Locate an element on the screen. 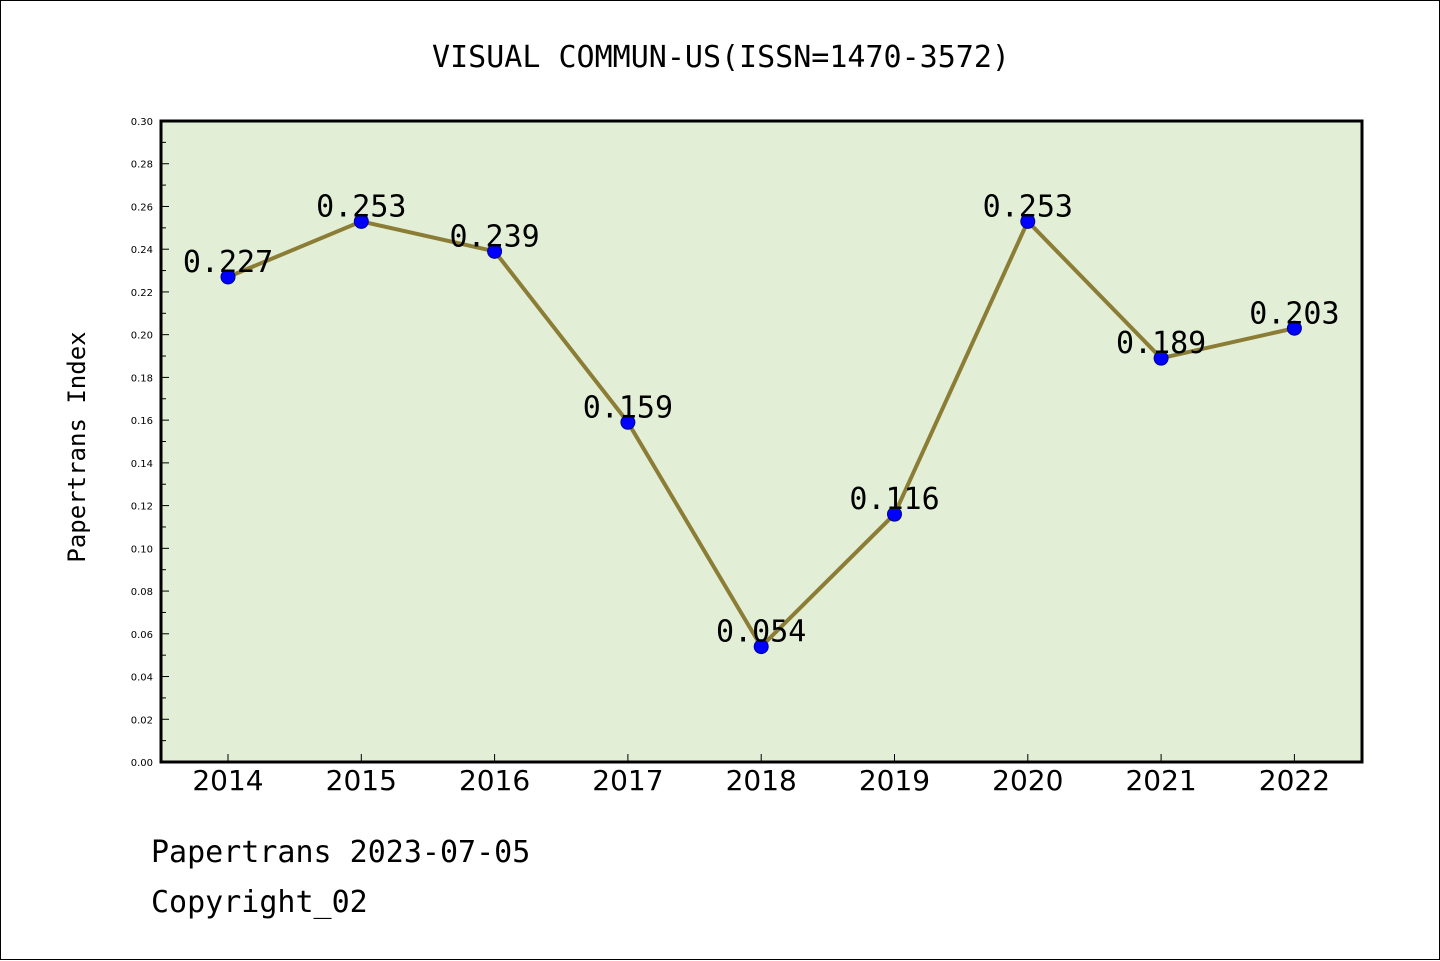 This screenshot has height=961, width=1440. y-tick-label: 0.06 is located at coordinates (142, 635).